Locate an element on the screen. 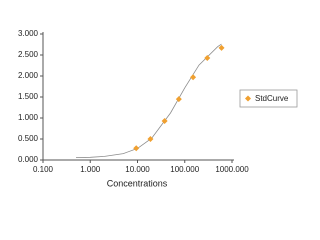  x-tick-label: 10.000 is located at coordinates (137, 169).